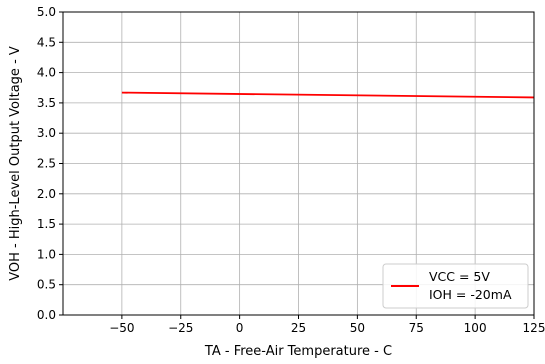 The image size is (545, 364). What do you see at coordinates (46, 194) in the screenshot?
I see `y-tick-label: 2.0` at bounding box center [46, 194].